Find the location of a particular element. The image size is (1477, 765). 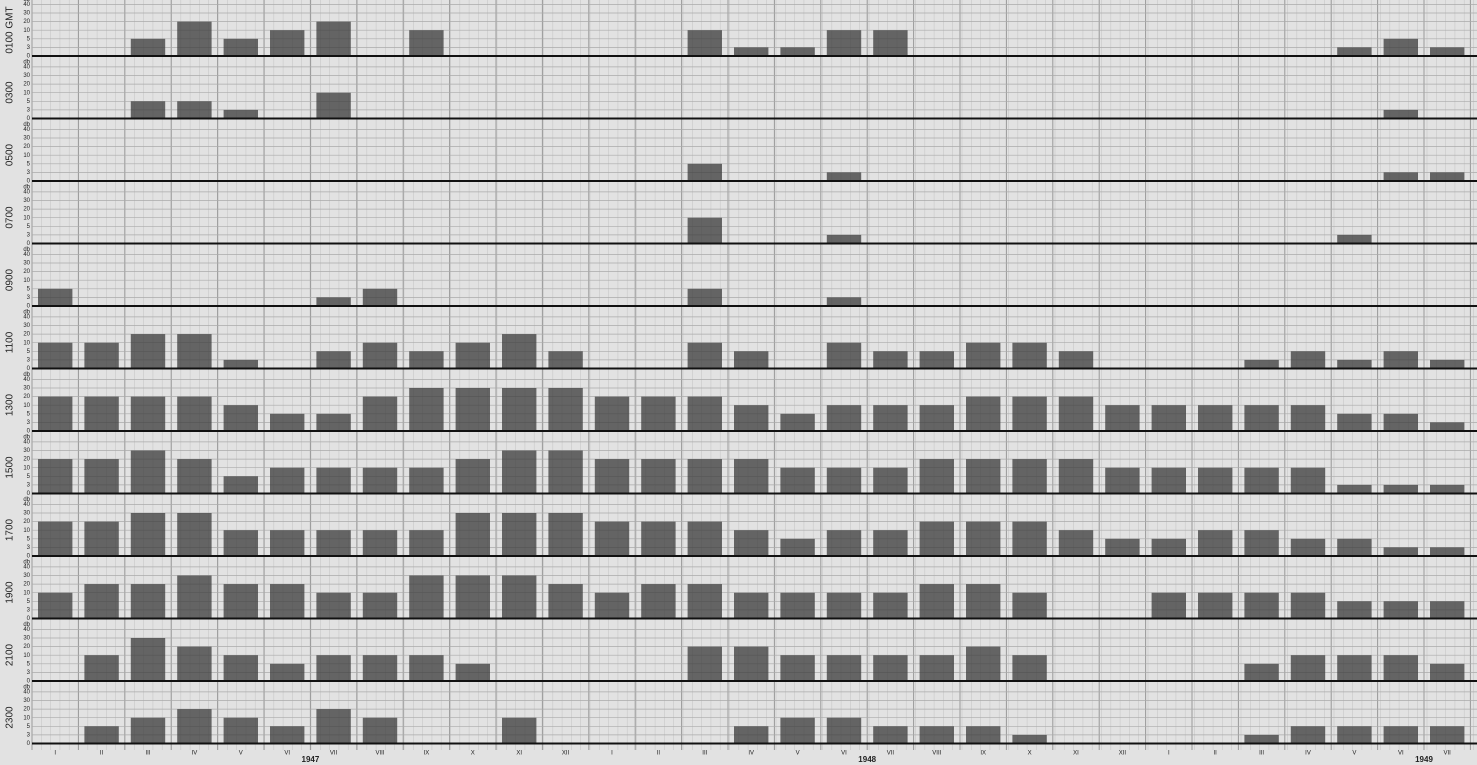

x-tick-label: V is located at coordinates (241, 754).